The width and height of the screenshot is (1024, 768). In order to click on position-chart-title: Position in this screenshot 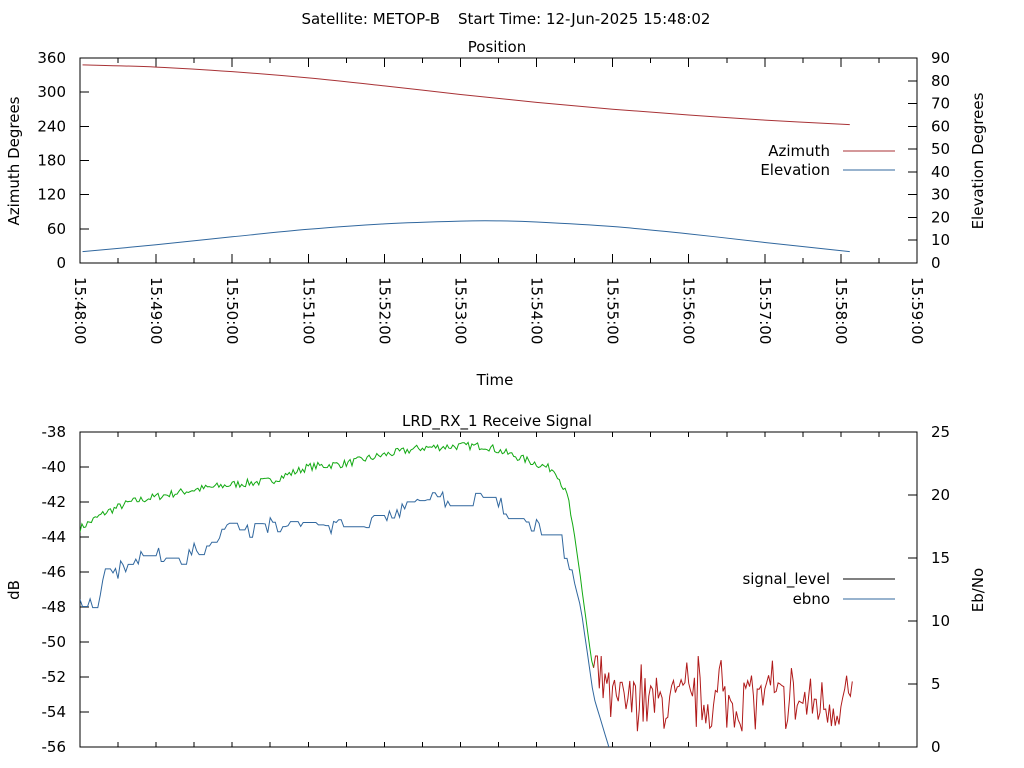, I will do `click(497, 47)`.